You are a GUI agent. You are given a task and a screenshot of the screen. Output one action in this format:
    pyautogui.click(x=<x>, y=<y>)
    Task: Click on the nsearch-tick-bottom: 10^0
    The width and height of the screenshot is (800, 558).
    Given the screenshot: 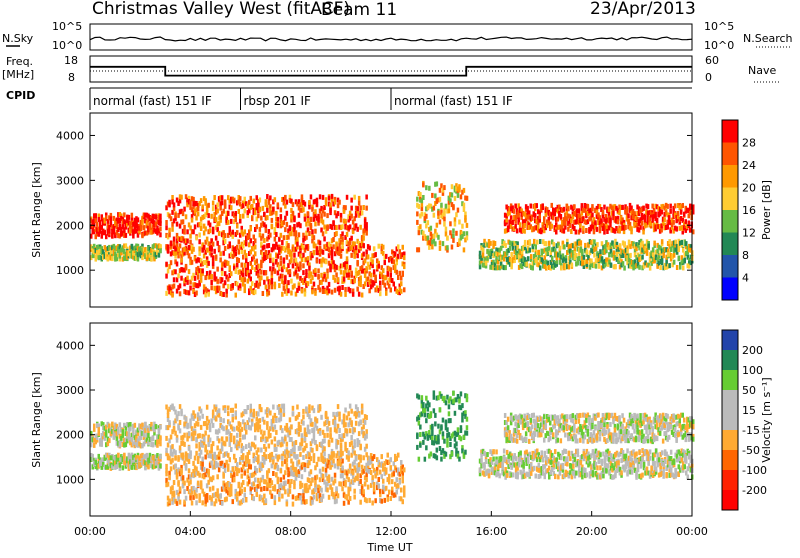 What is the action you would take?
    pyautogui.click(x=719, y=45)
    